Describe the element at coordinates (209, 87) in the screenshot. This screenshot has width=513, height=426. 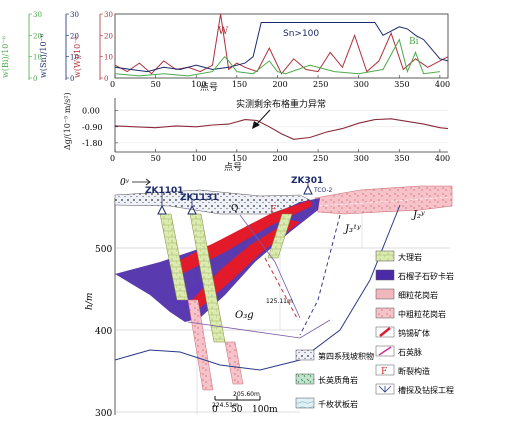
I see `geochem-x-label: 点号` at that location.